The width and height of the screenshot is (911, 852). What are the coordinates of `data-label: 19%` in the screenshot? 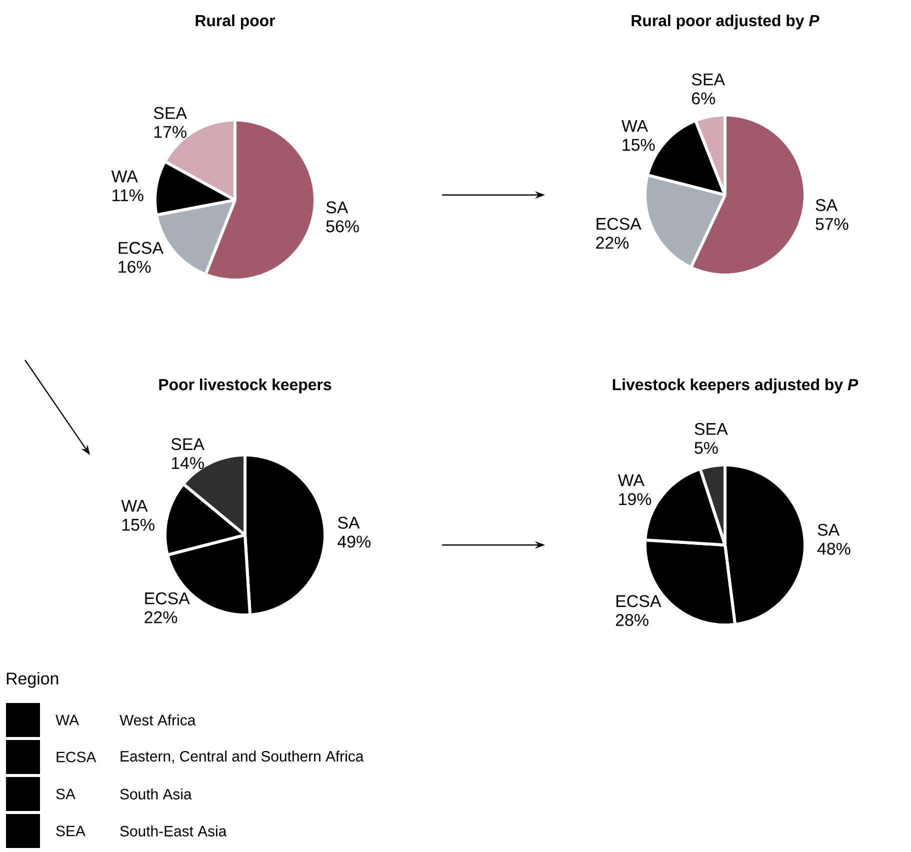 It's located at (635, 499).